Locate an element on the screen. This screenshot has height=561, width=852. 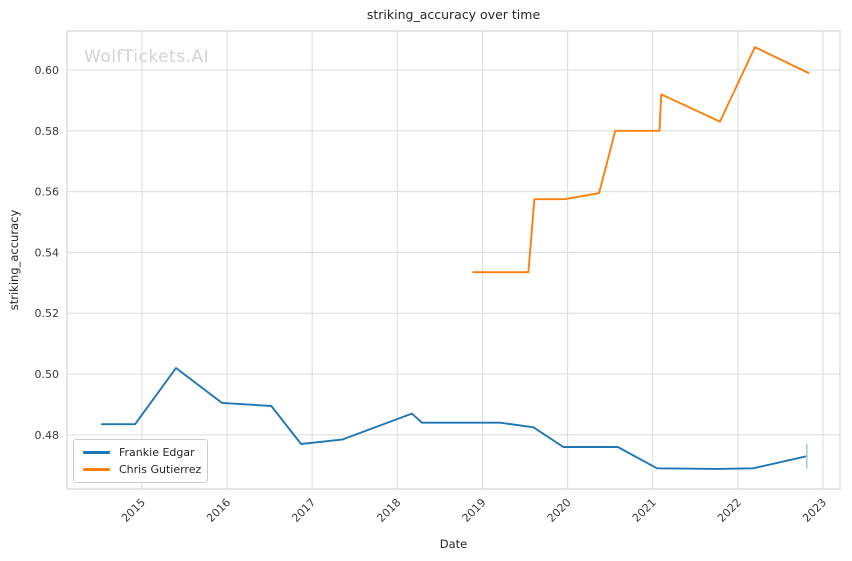
watermark: WolfTickets.AI is located at coordinates (147, 57).